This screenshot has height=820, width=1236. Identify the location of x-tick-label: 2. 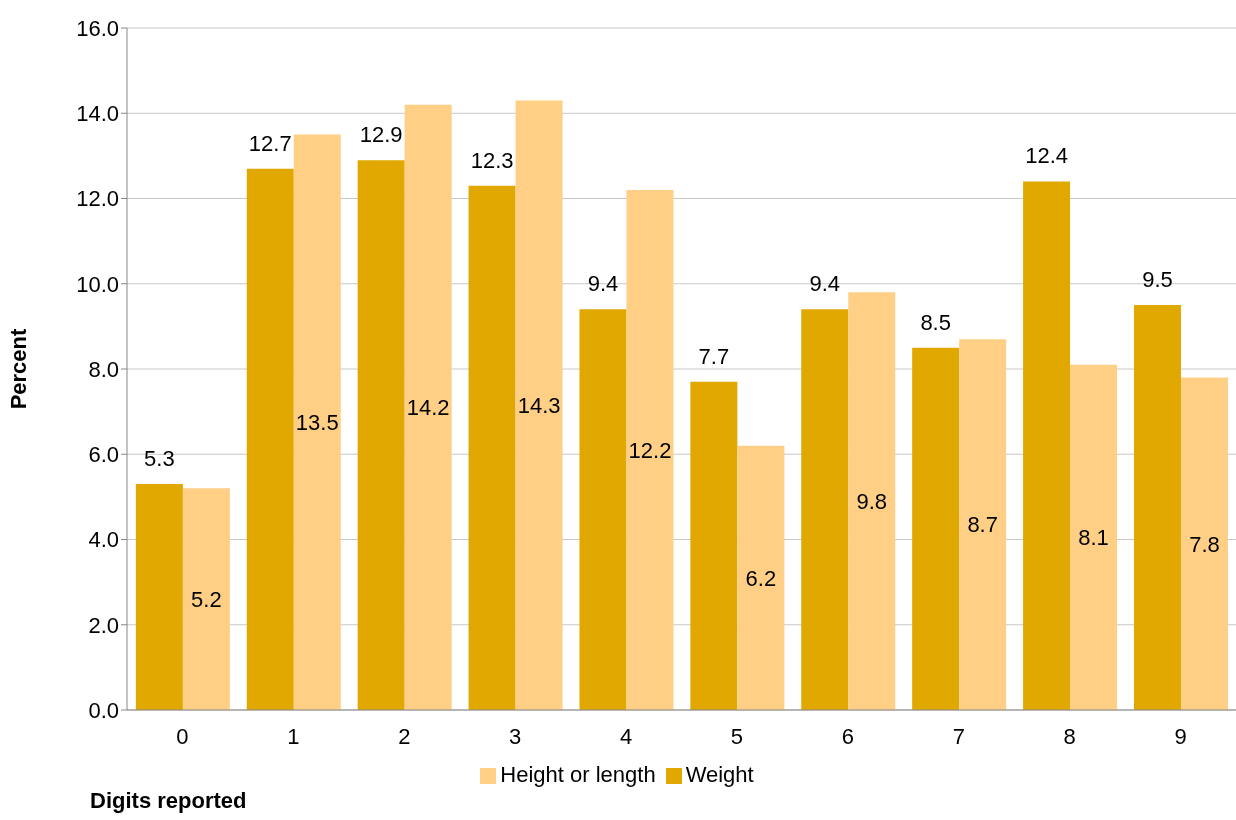
(404, 736).